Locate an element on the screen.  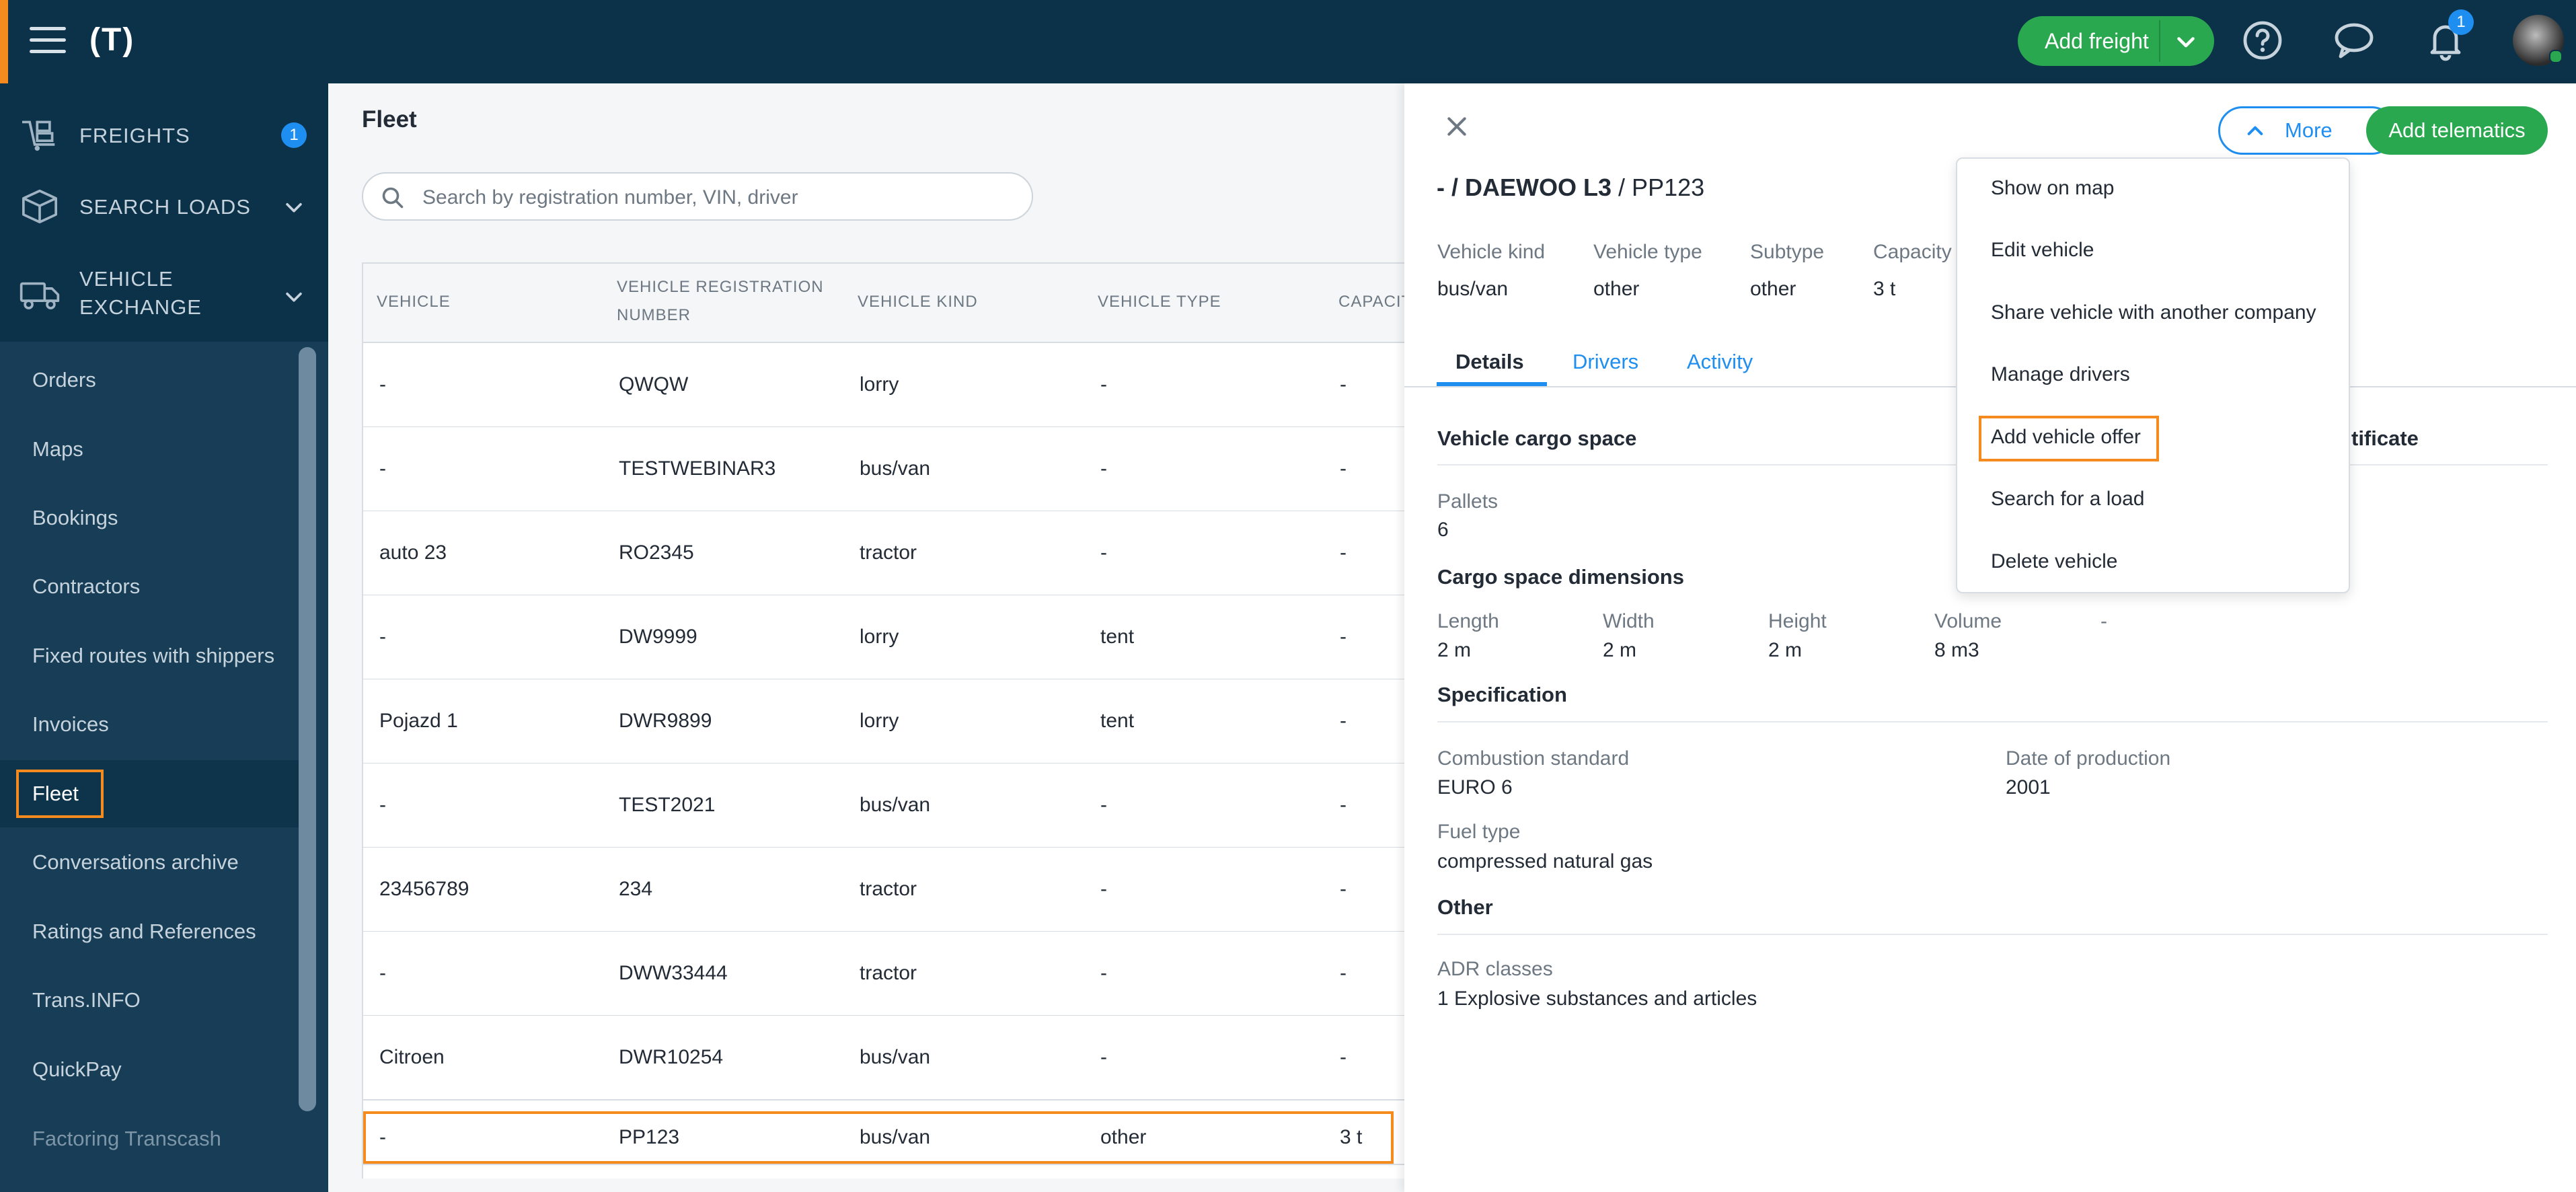
sidebar-item-freights: FREIGHTS is located at coordinates (164, 136).